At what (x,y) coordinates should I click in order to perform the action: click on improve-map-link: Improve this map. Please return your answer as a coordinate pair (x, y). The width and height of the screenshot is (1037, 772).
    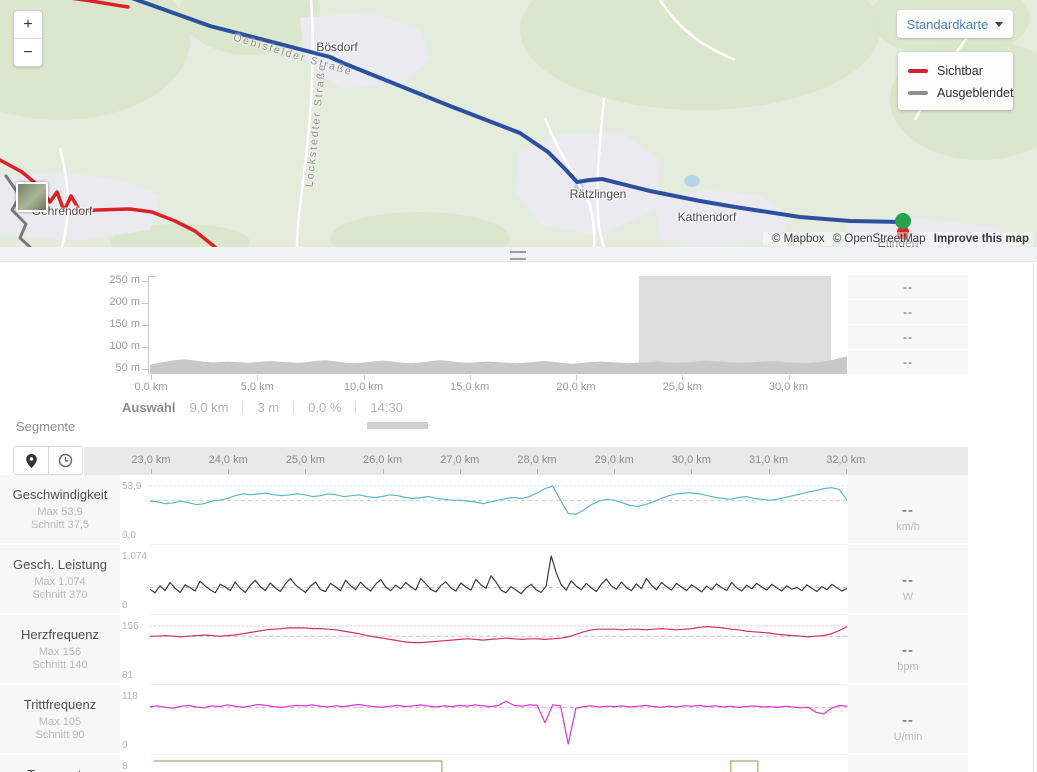
    Looking at the image, I should click on (981, 239).